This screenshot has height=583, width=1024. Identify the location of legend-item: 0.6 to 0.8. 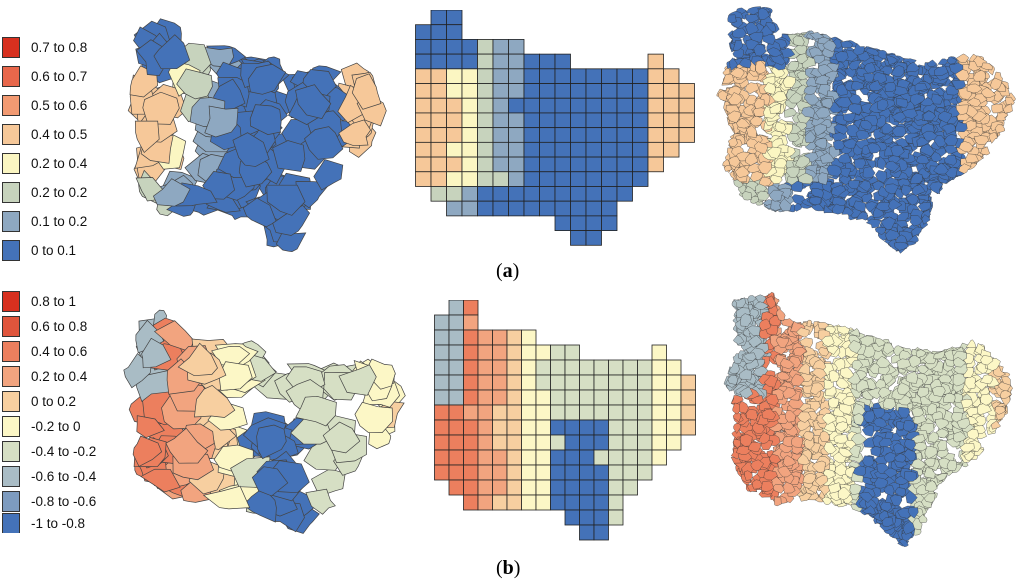
(43, 326).